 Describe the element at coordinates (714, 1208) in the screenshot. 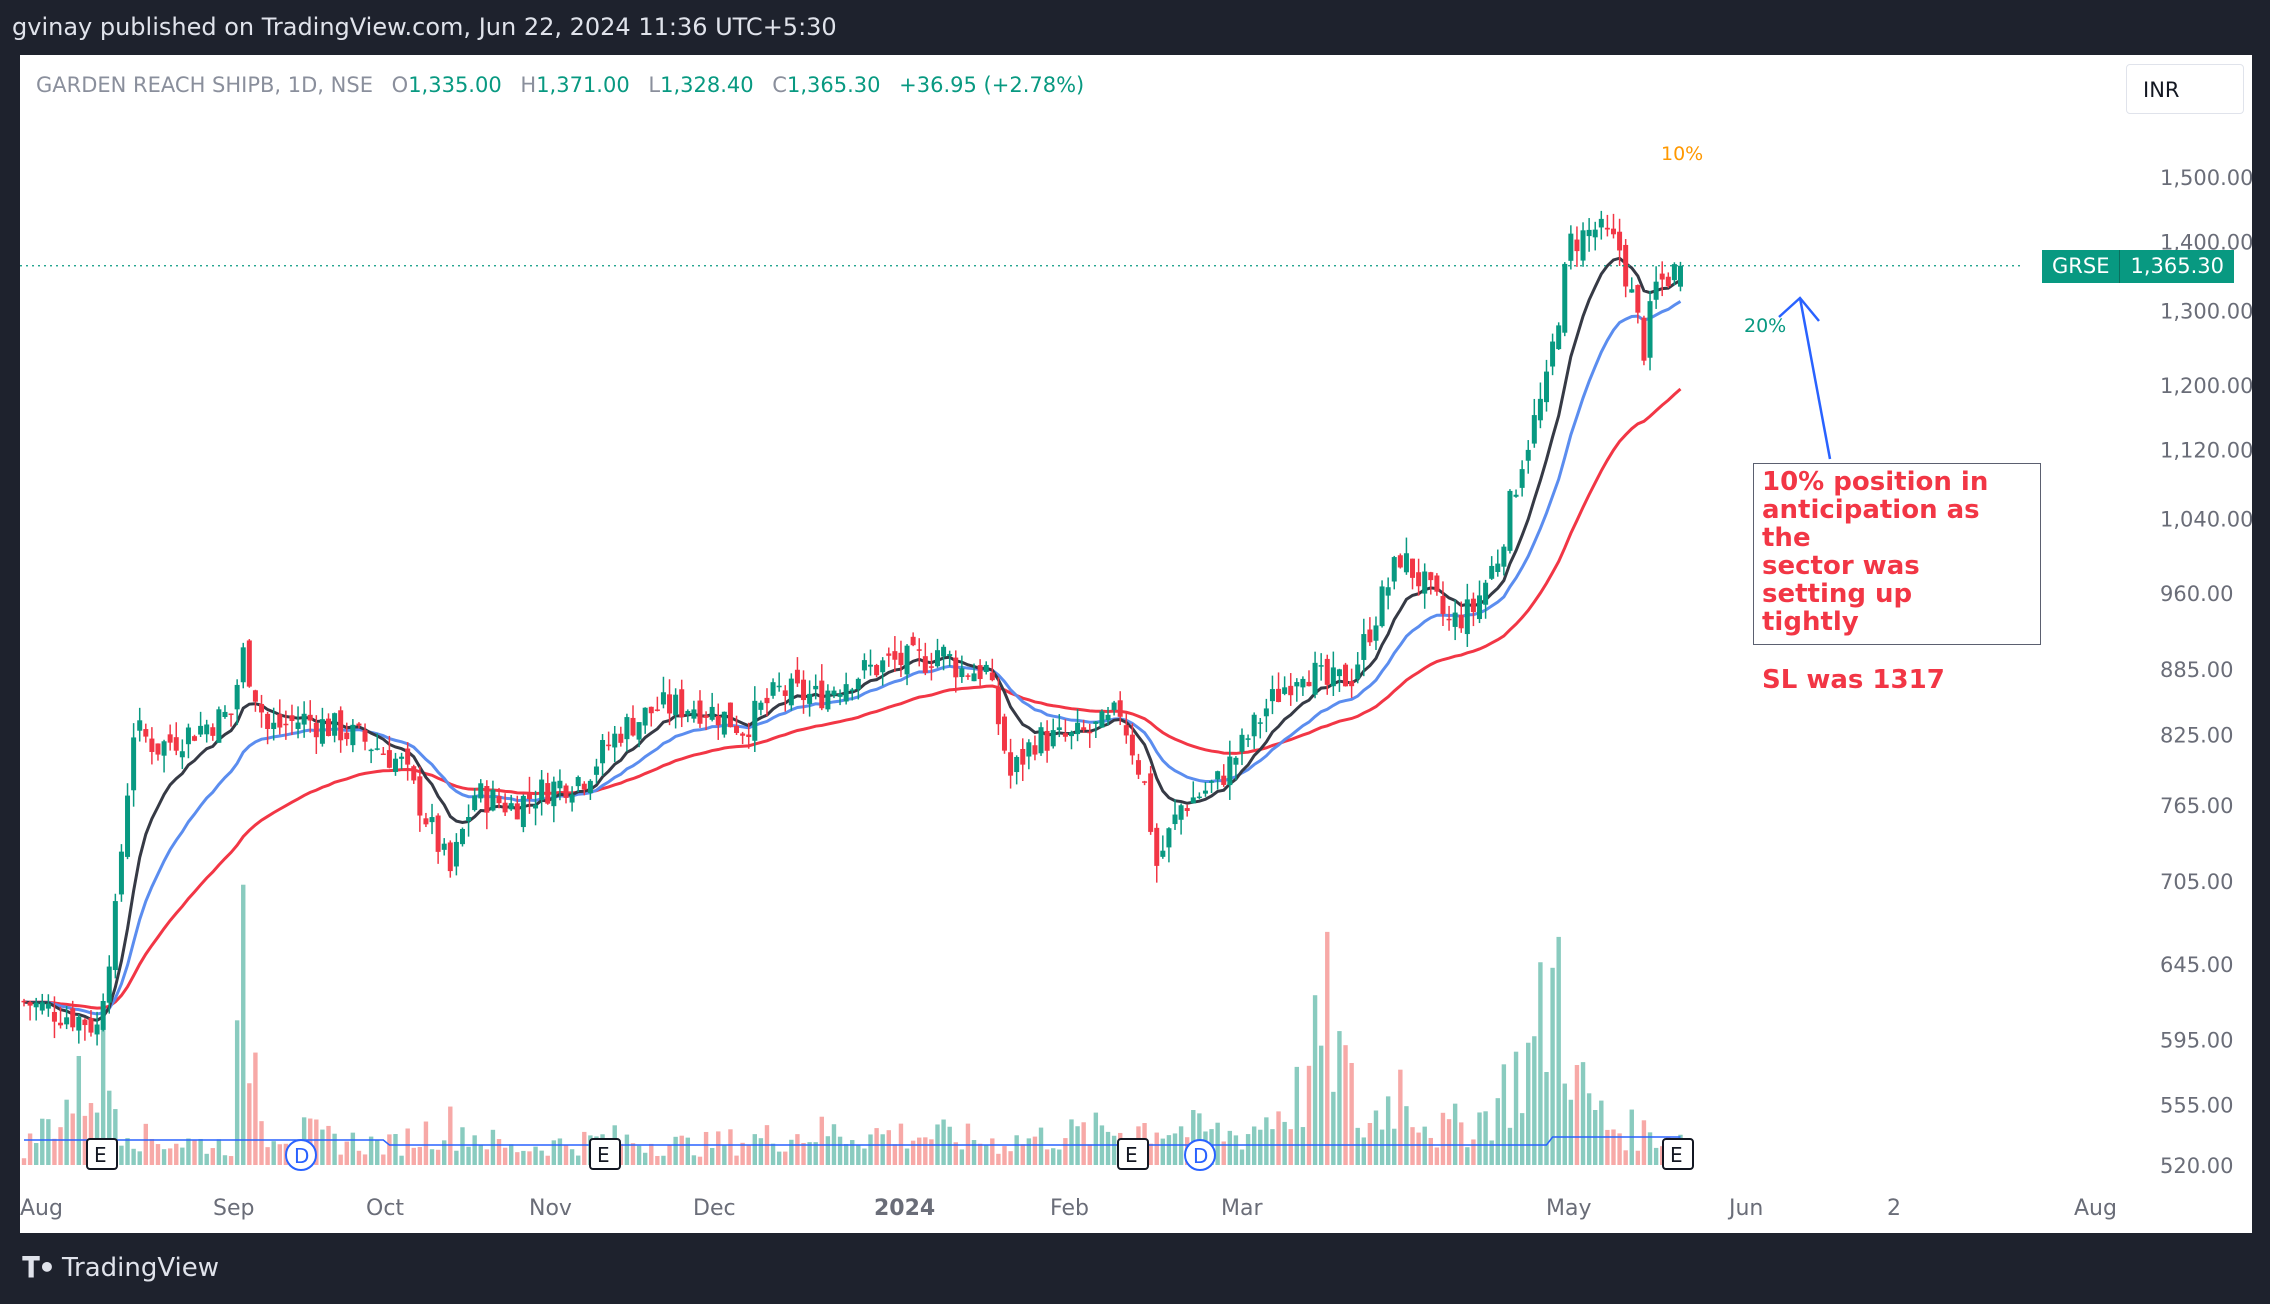

I see `x-tick-label: Dec` at that location.